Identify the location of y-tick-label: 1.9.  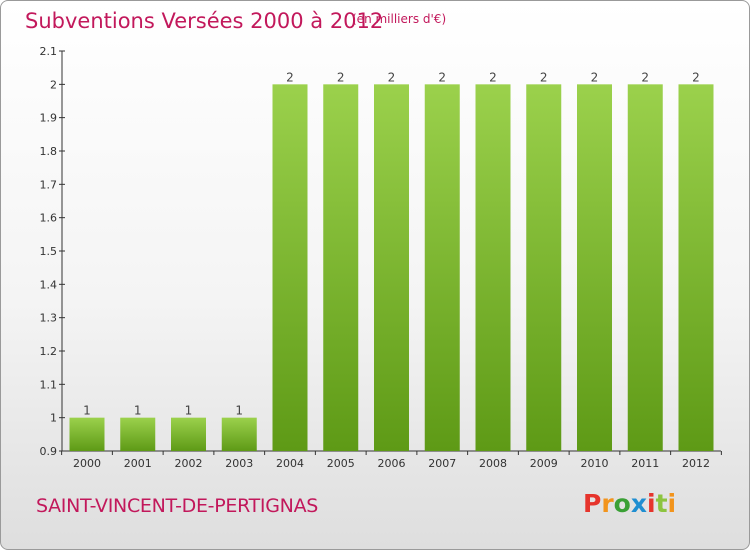
(49, 118).